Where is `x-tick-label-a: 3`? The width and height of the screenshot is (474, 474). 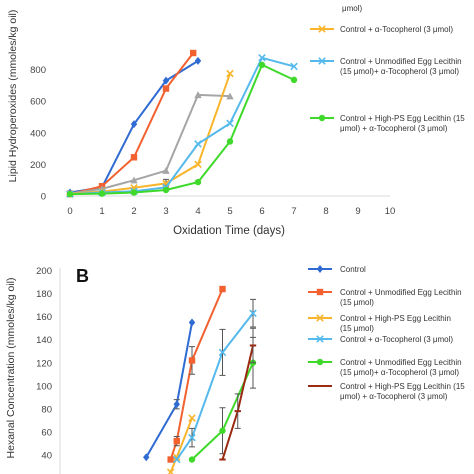 x-tick-label-a: 3 is located at coordinates (165, 211).